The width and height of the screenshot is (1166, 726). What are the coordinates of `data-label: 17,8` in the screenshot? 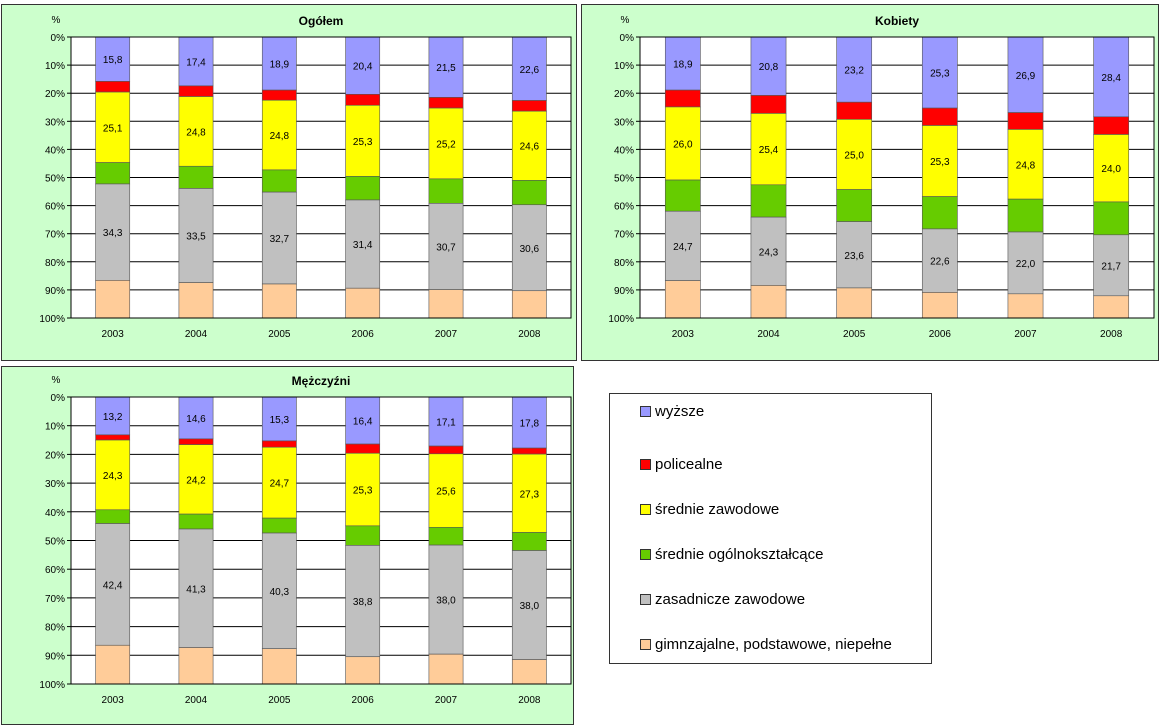 It's located at (530, 424).